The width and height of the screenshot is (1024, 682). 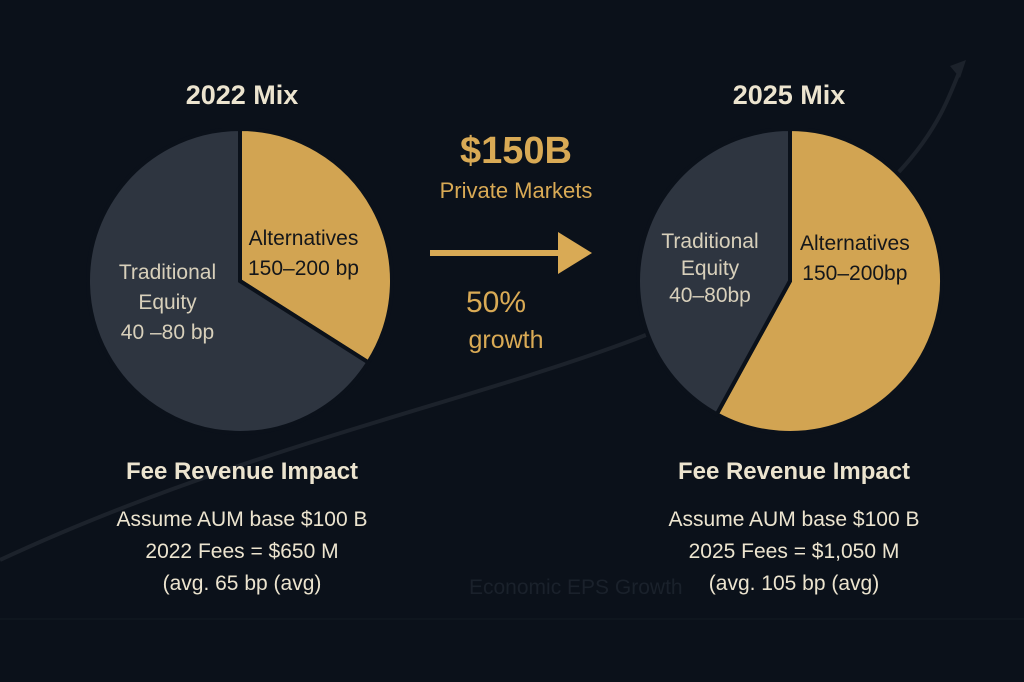 I want to click on right-arrow-icon, so click(x=511, y=253).